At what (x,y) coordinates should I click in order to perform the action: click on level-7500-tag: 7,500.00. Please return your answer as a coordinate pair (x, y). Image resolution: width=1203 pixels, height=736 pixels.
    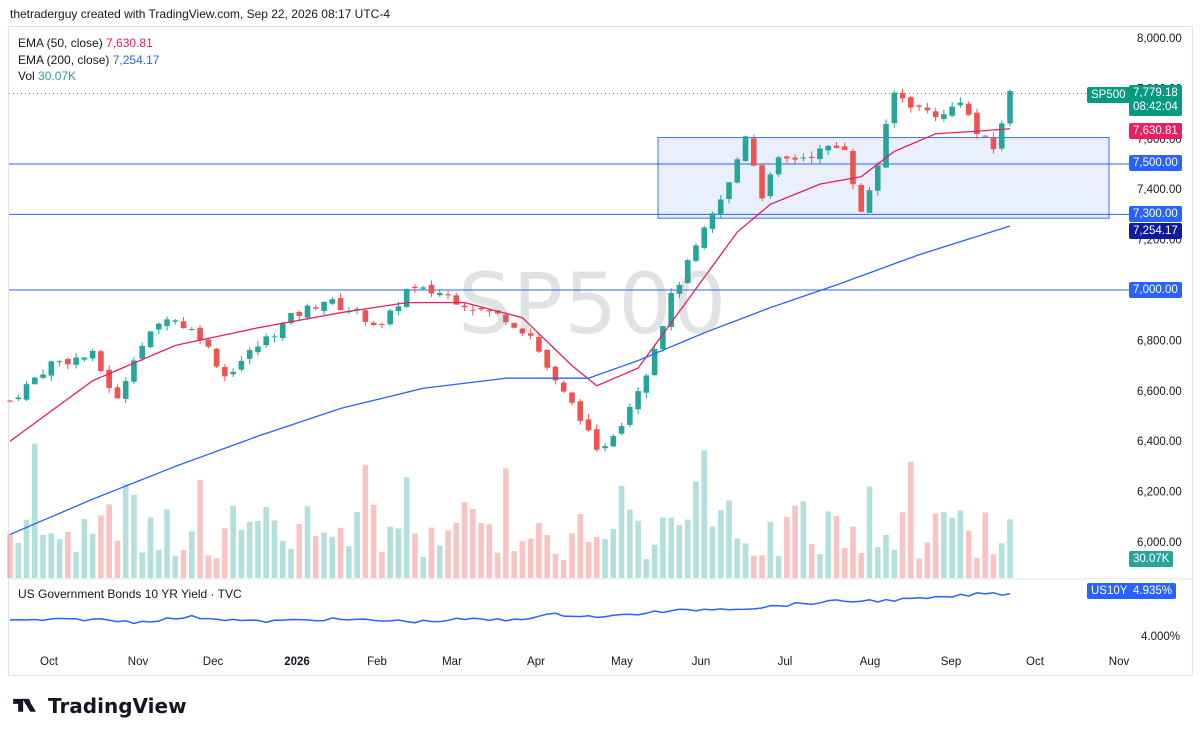
    Looking at the image, I should click on (1155, 163).